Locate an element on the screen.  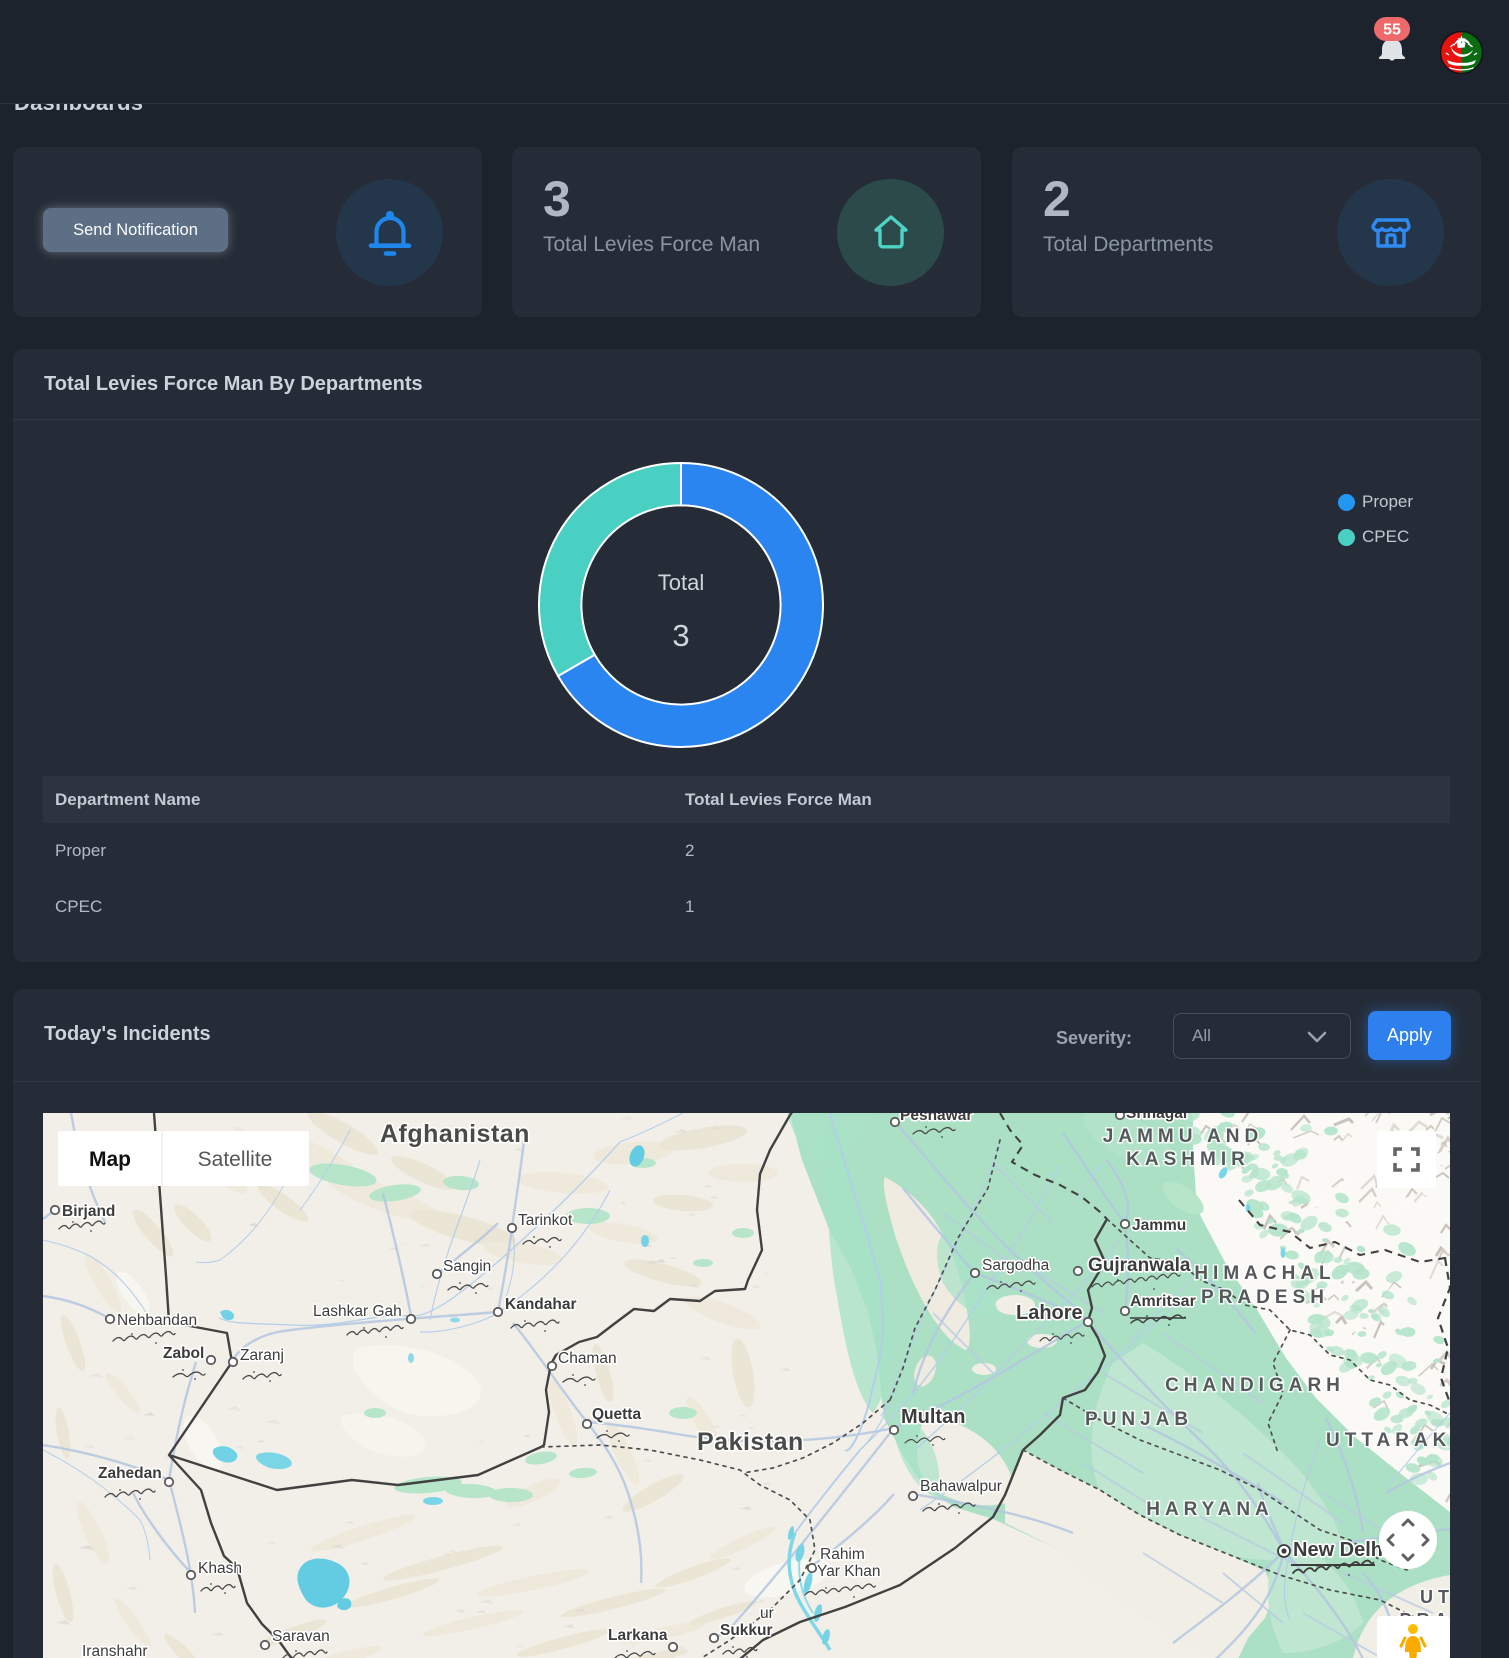
svg-text: Peshawar is located at coordinates (936, 1118).